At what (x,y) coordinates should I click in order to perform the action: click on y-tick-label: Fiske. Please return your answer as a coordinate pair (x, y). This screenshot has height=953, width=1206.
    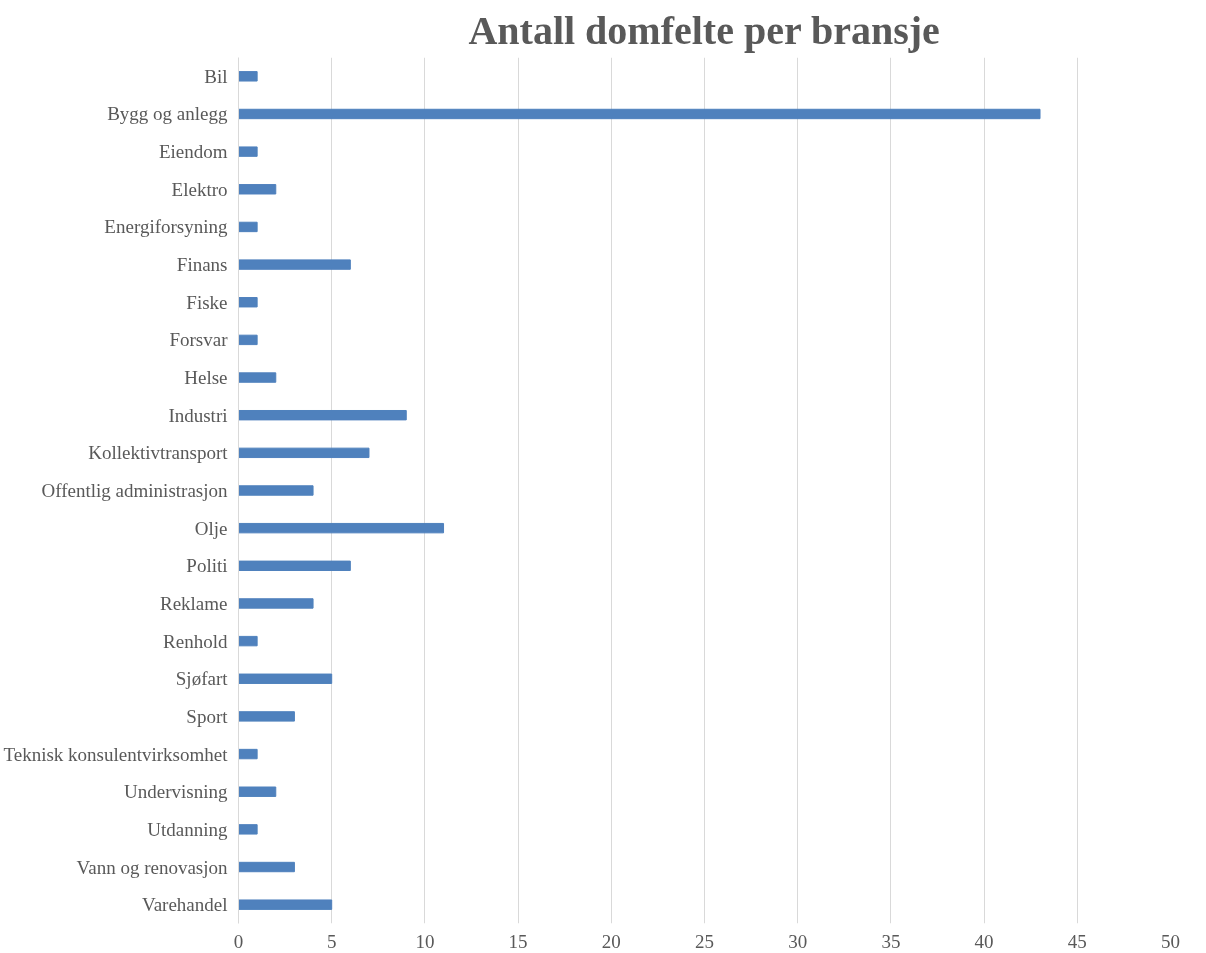
    Looking at the image, I should click on (207, 302).